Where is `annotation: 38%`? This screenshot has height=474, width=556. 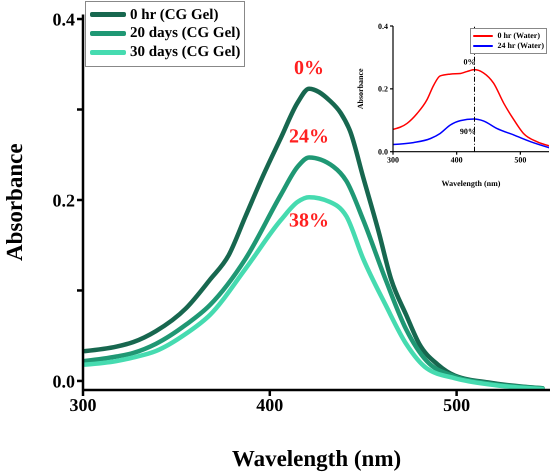 annotation: 38% is located at coordinates (309, 220).